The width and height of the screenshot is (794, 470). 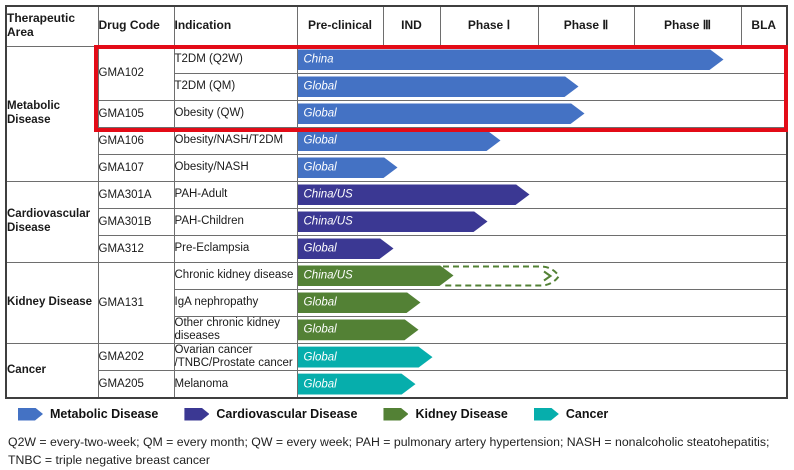 I want to click on phase-track: China, so click(x=542, y=59).